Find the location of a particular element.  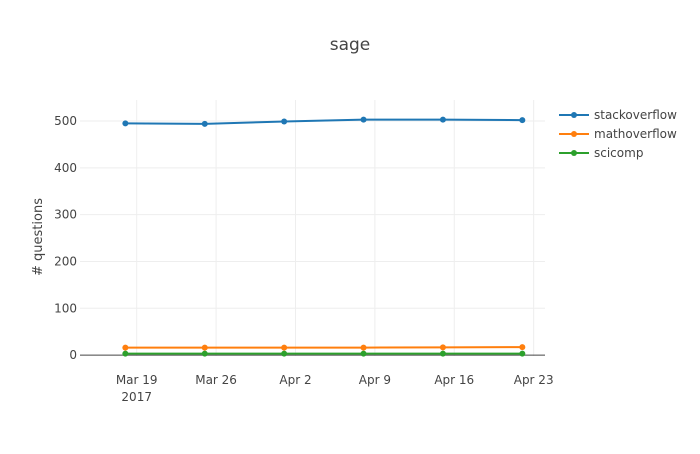

legend-item-stackoverflow: stackoverflow is located at coordinates (618, 115).